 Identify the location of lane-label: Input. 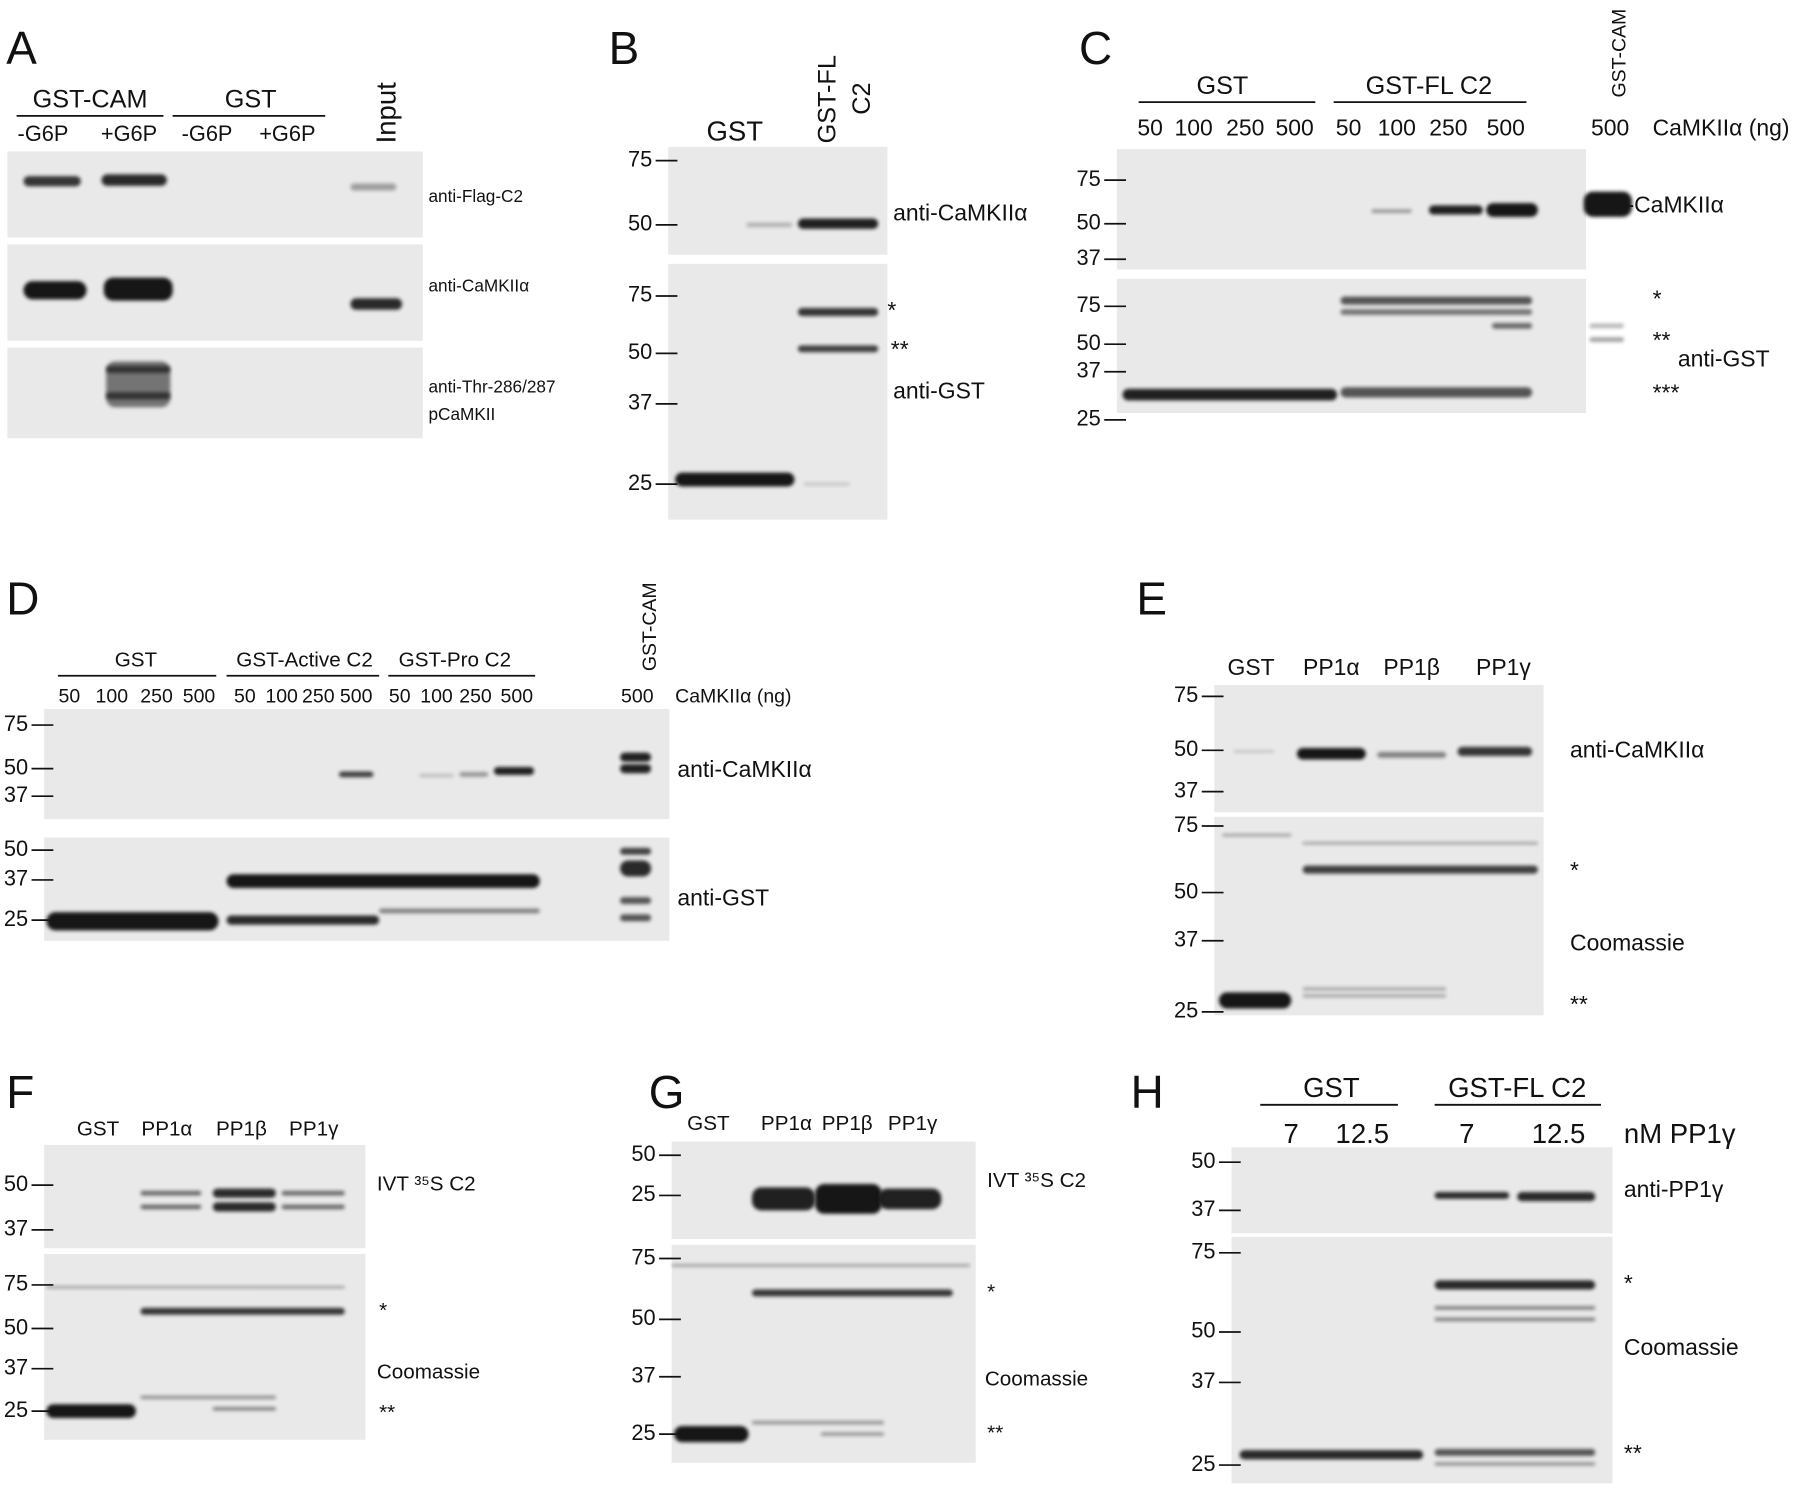
(386, 113).